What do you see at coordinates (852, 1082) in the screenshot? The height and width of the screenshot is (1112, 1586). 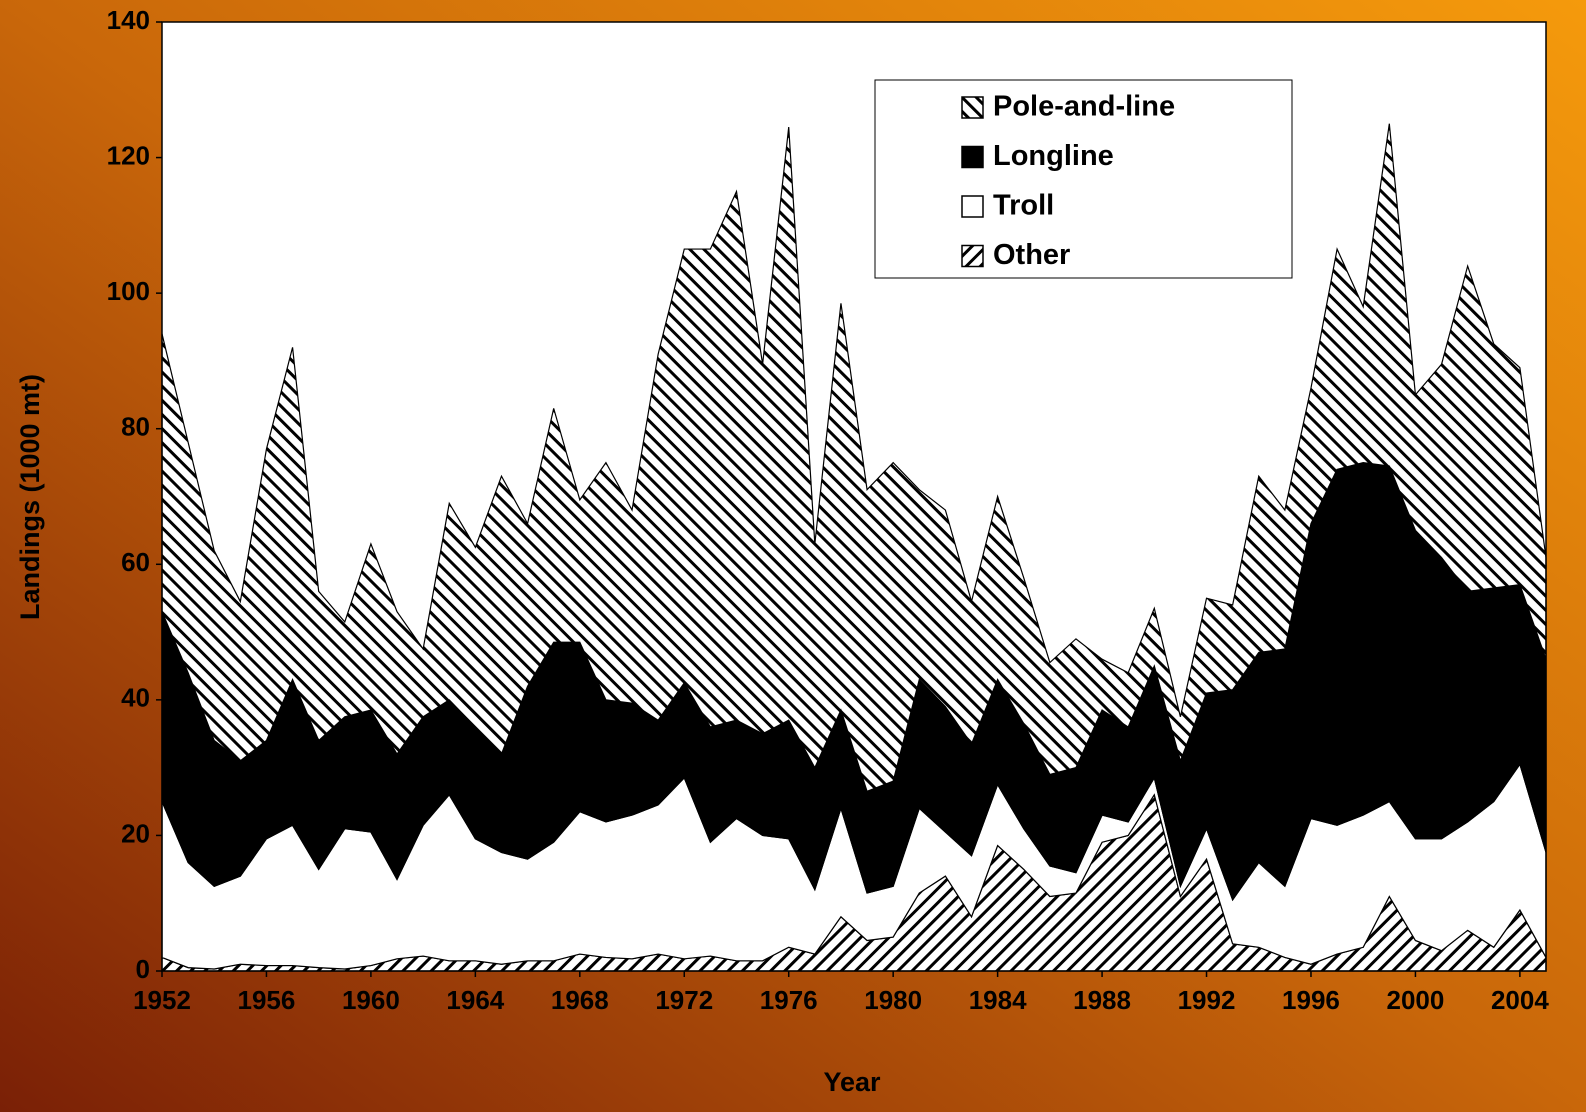 I see `x-axis-title: Year` at bounding box center [852, 1082].